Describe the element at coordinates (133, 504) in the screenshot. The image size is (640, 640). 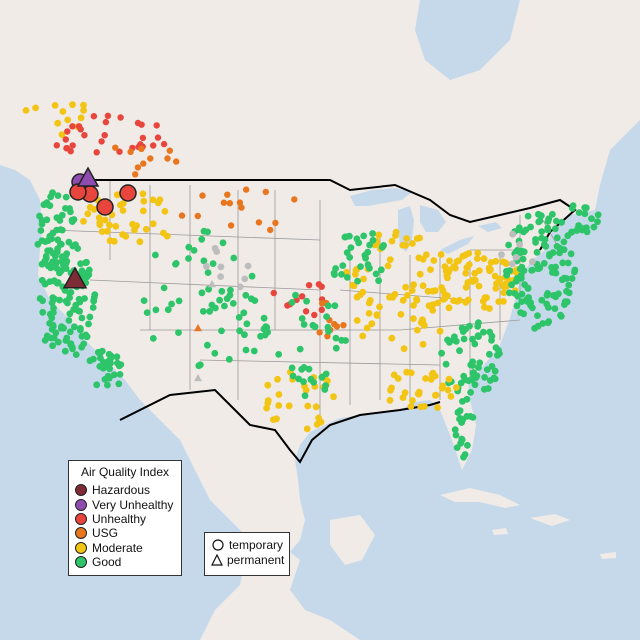
I see `legend-label: Very Unhealthy` at that location.